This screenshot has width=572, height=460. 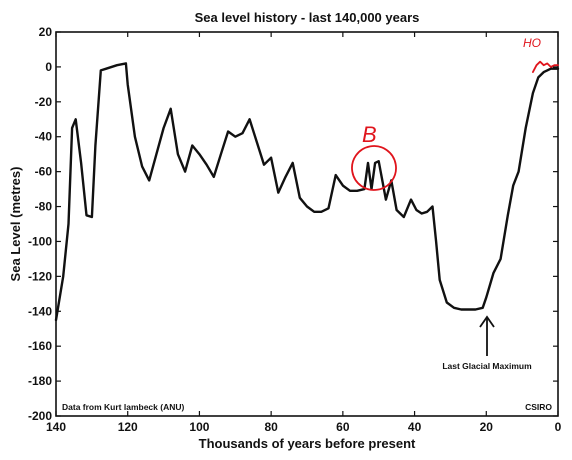 What do you see at coordinates (56, 427) in the screenshot?
I see `x-tick-label: 140` at bounding box center [56, 427].